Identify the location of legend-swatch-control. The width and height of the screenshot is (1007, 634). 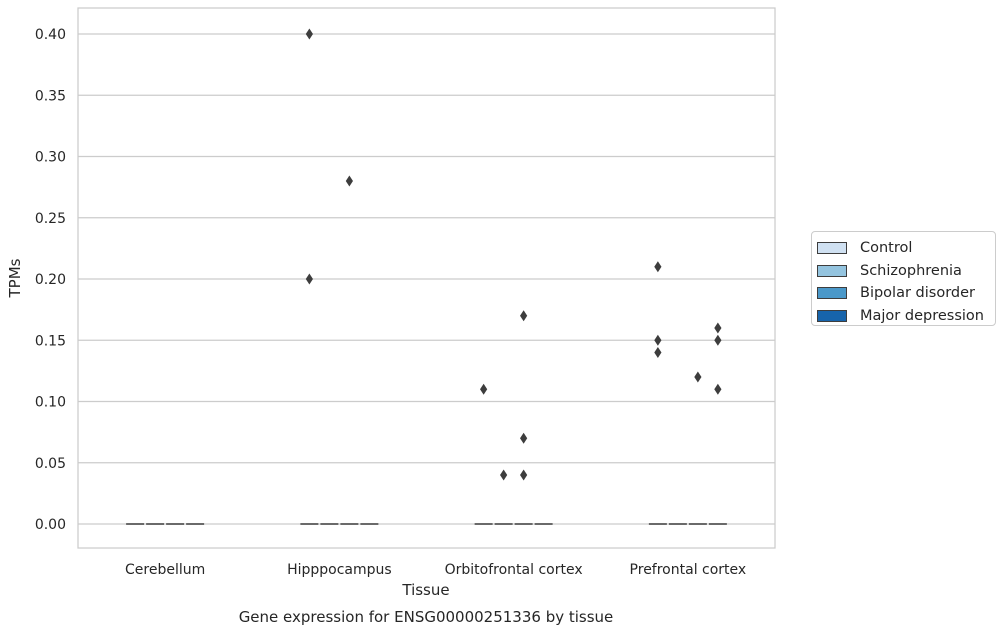
(832, 248).